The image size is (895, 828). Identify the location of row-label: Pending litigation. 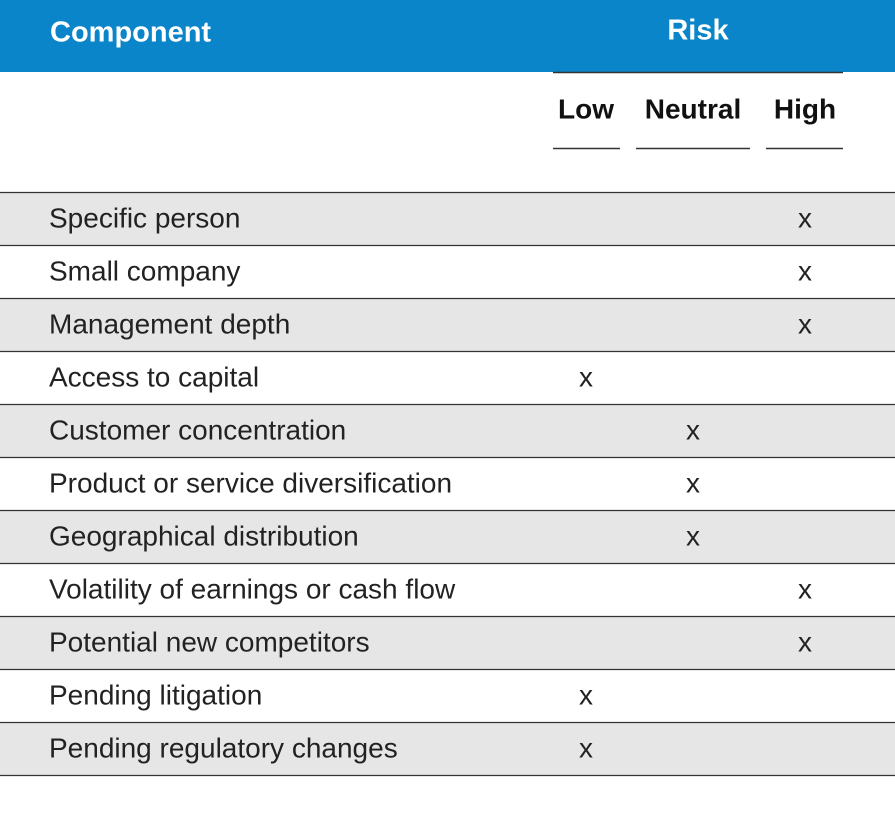
(155, 694).